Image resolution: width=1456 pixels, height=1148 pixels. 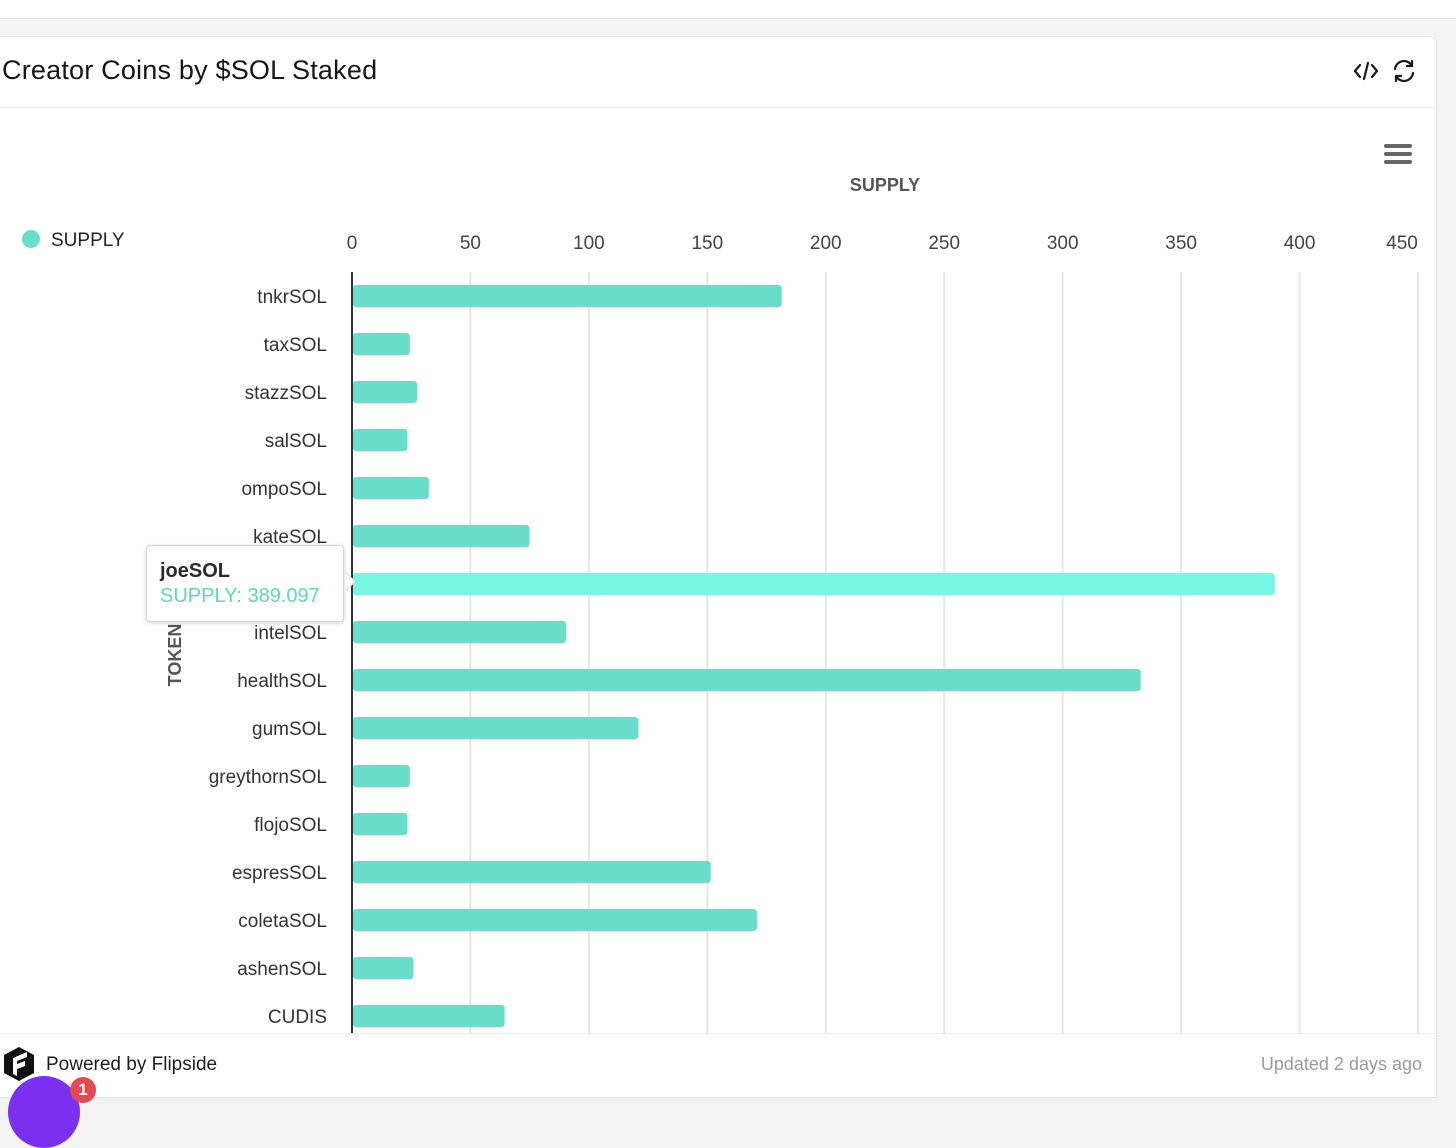 I want to click on y-tick-label: gumSOL, so click(x=289, y=729).